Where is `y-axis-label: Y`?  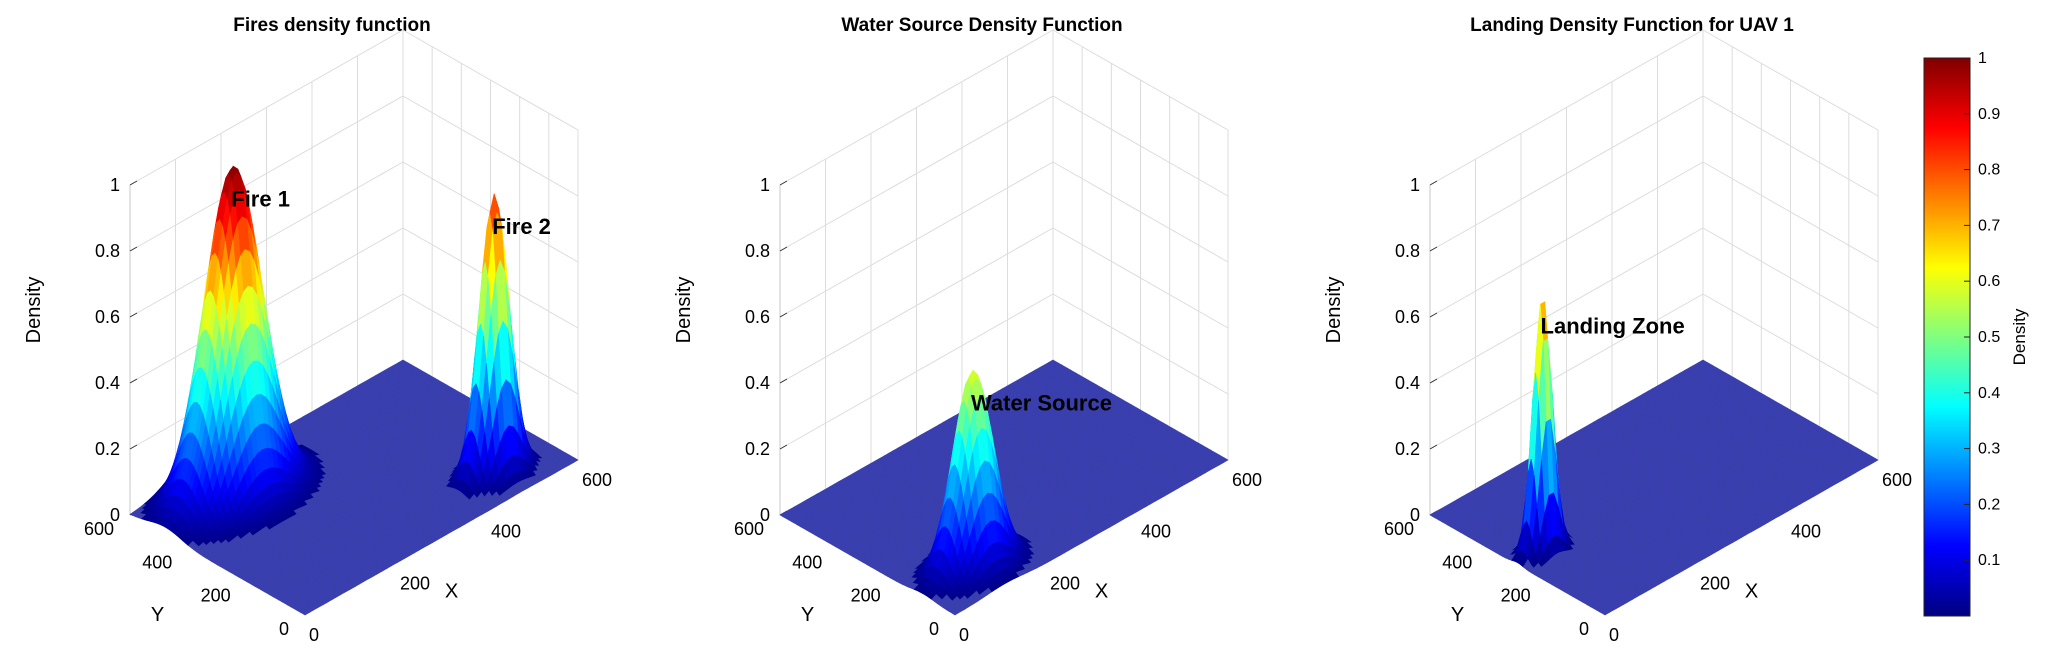
y-axis-label: Y is located at coordinates (157, 615).